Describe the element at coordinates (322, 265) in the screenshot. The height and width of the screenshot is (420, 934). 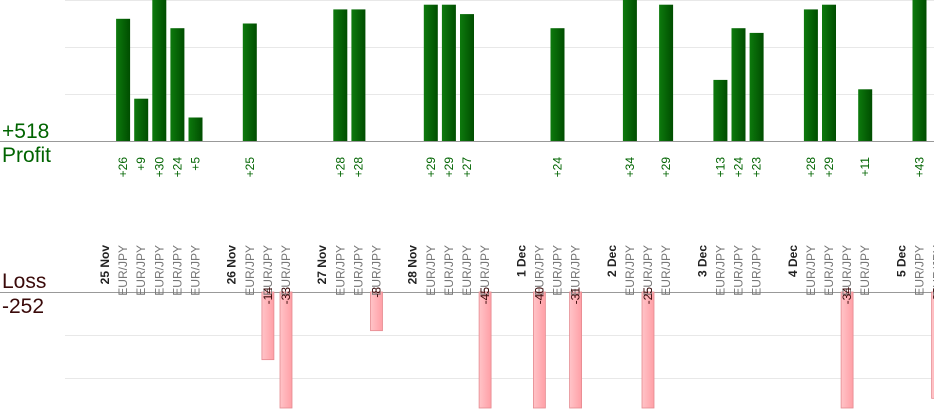
I see `date-label: 27 Nov` at that location.